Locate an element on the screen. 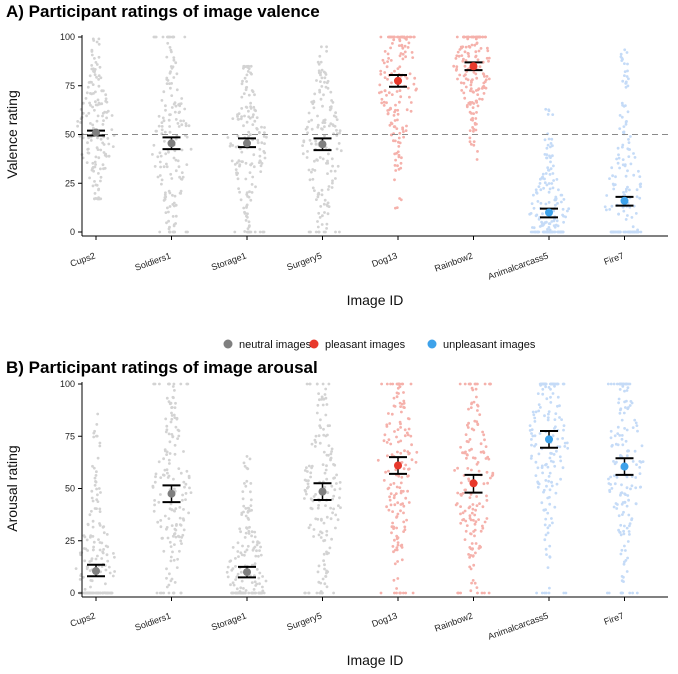 The height and width of the screenshot is (674, 678). legend-label-pleasant: pleasant images is located at coordinates (365, 345).